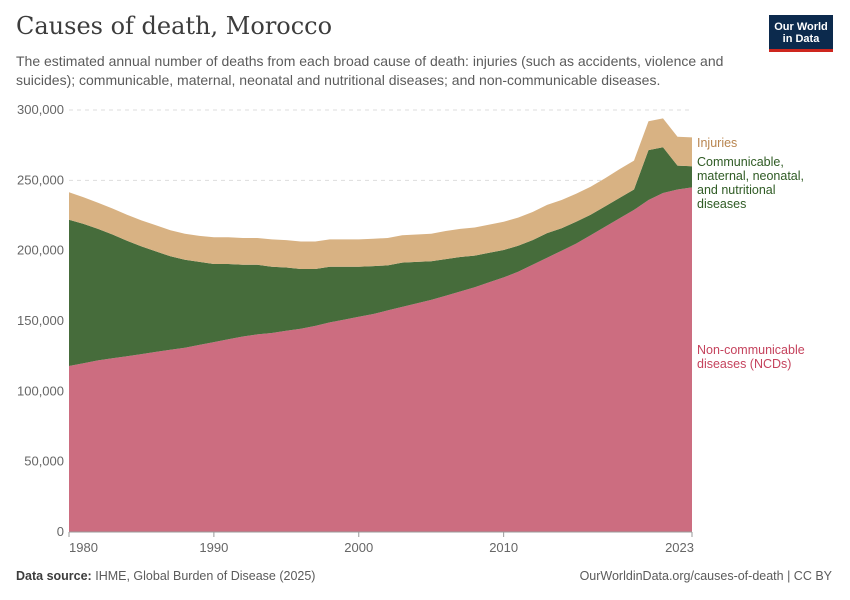  Describe the element at coordinates (740, 162) in the screenshot. I see `series-label-line: Communicable,` at that location.